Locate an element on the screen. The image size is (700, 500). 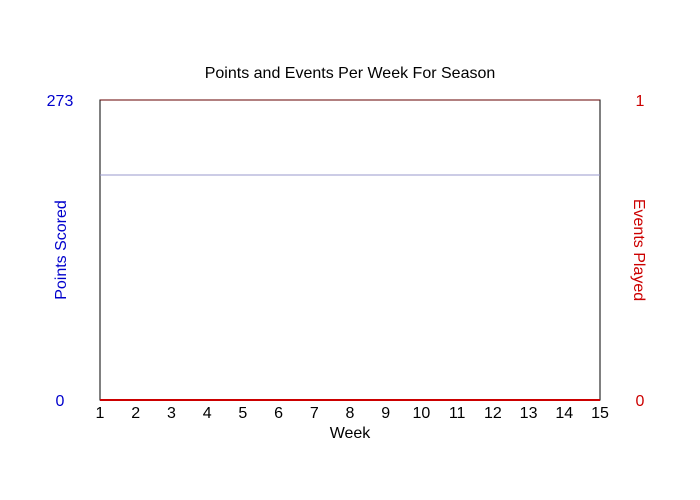
left-y-axis-label: Points Scored is located at coordinates (61, 250).